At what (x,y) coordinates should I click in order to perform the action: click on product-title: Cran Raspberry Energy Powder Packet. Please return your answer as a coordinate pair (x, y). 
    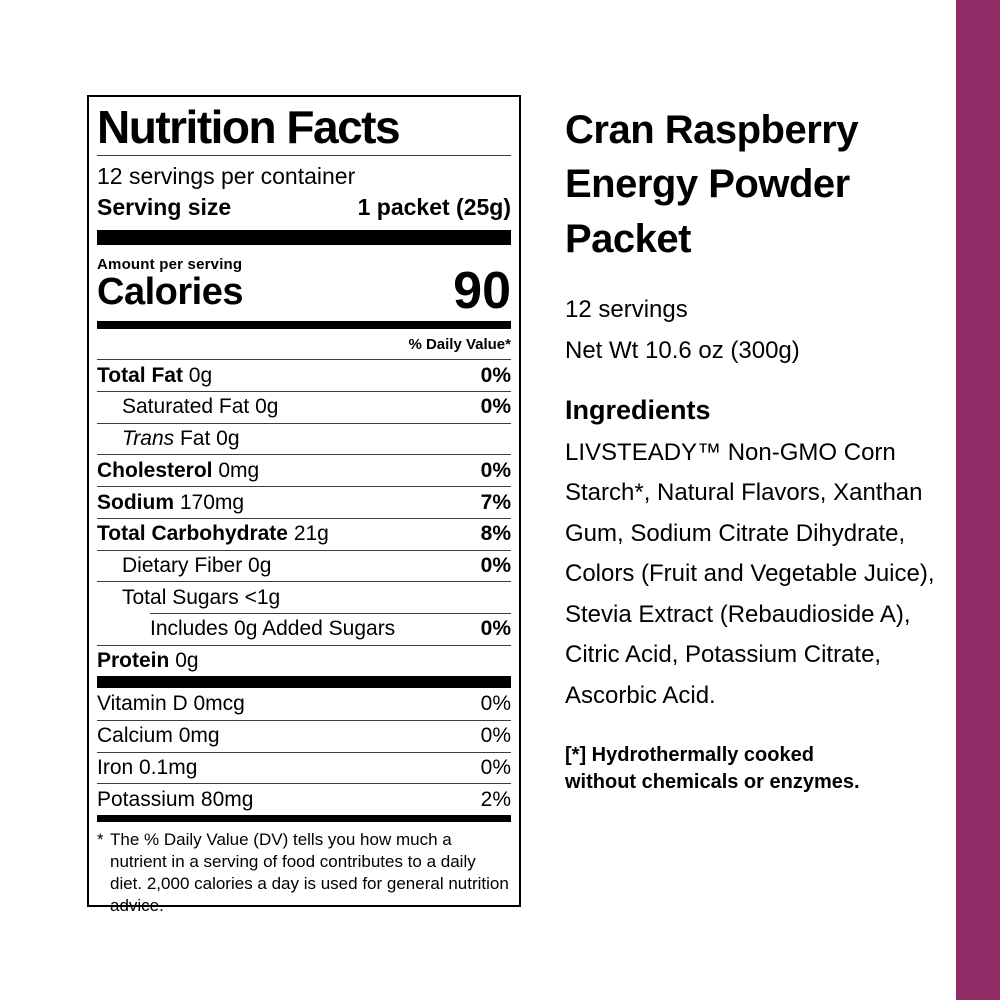
    Looking at the image, I should click on (757, 184).